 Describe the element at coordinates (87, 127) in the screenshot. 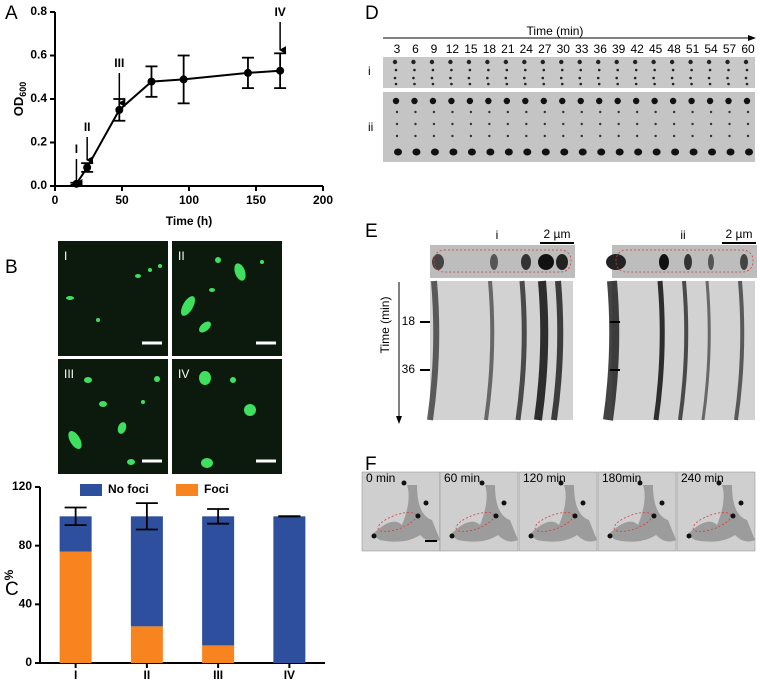

I see `annotation: II` at that location.